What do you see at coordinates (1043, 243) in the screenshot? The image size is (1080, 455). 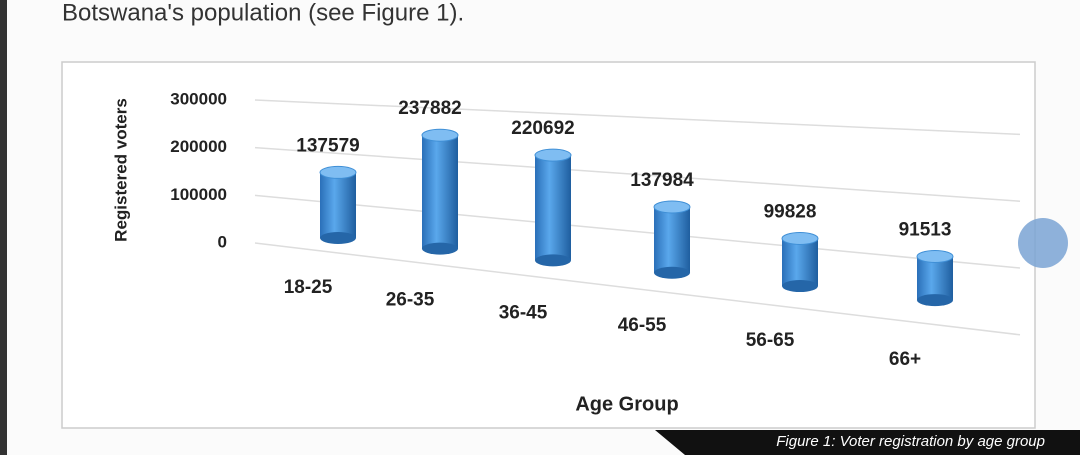 I see `cursor-dot` at bounding box center [1043, 243].